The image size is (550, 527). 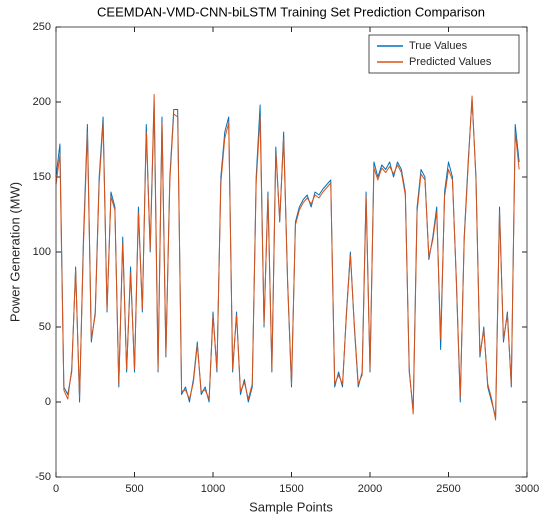 What do you see at coordinates (450, 62) in the screenshot?
I see `legend-label: Predicted Values` at bounding box center [450, 62].